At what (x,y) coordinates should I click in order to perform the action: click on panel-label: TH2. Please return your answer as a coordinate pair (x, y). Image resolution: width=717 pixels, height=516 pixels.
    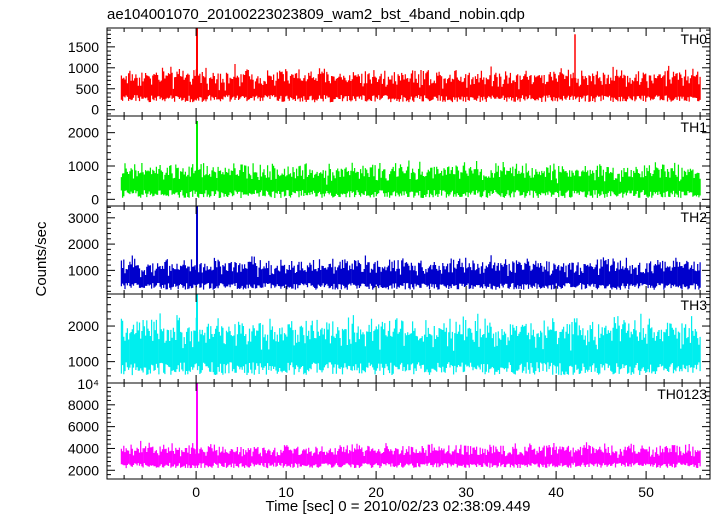
    Looking at the image, I should click on (694, 217).